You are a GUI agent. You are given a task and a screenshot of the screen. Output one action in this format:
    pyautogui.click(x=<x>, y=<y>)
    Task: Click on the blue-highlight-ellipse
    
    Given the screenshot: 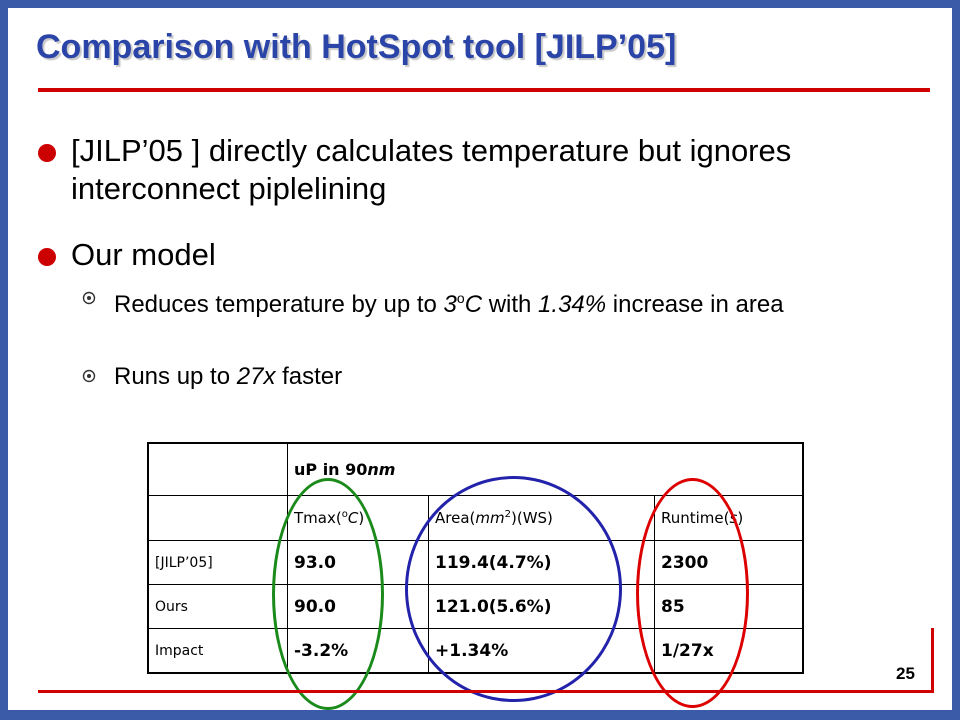 What is the action you would take?
    pyautogui.click(x=513, y=589)
    